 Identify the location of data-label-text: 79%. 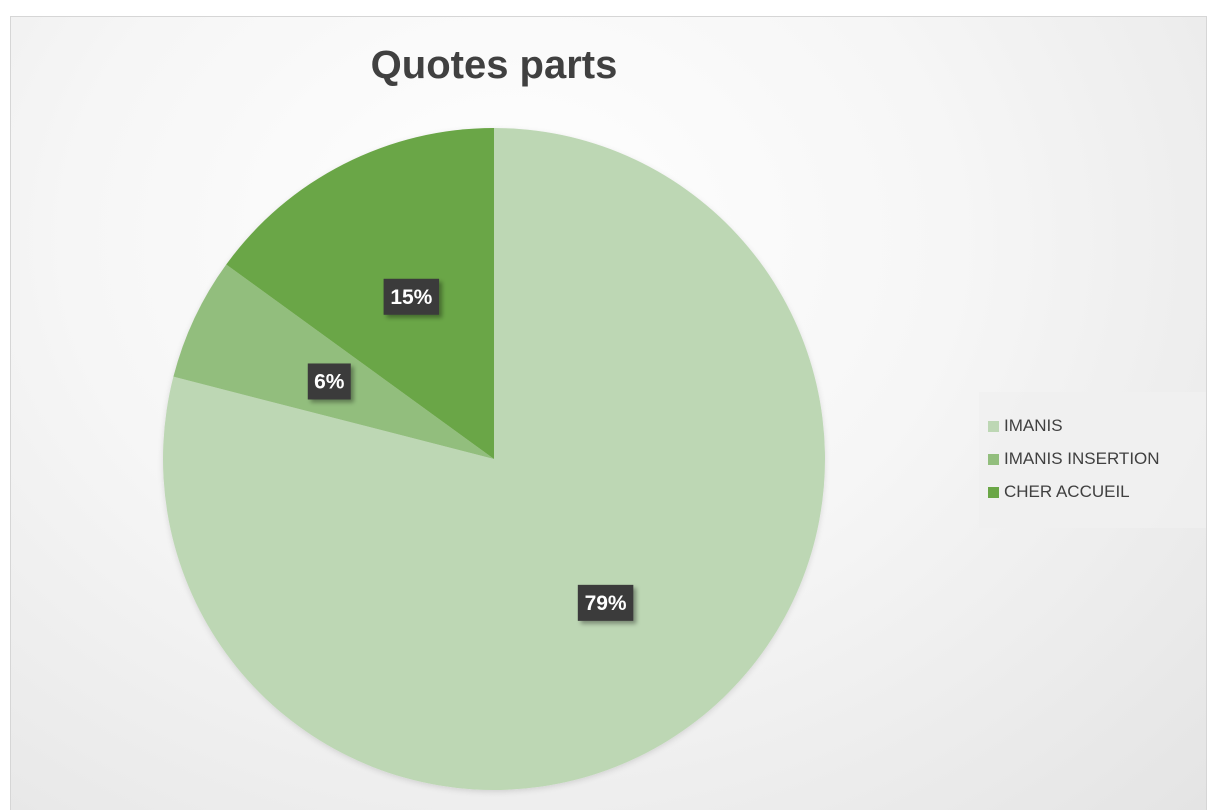
(606, 603).